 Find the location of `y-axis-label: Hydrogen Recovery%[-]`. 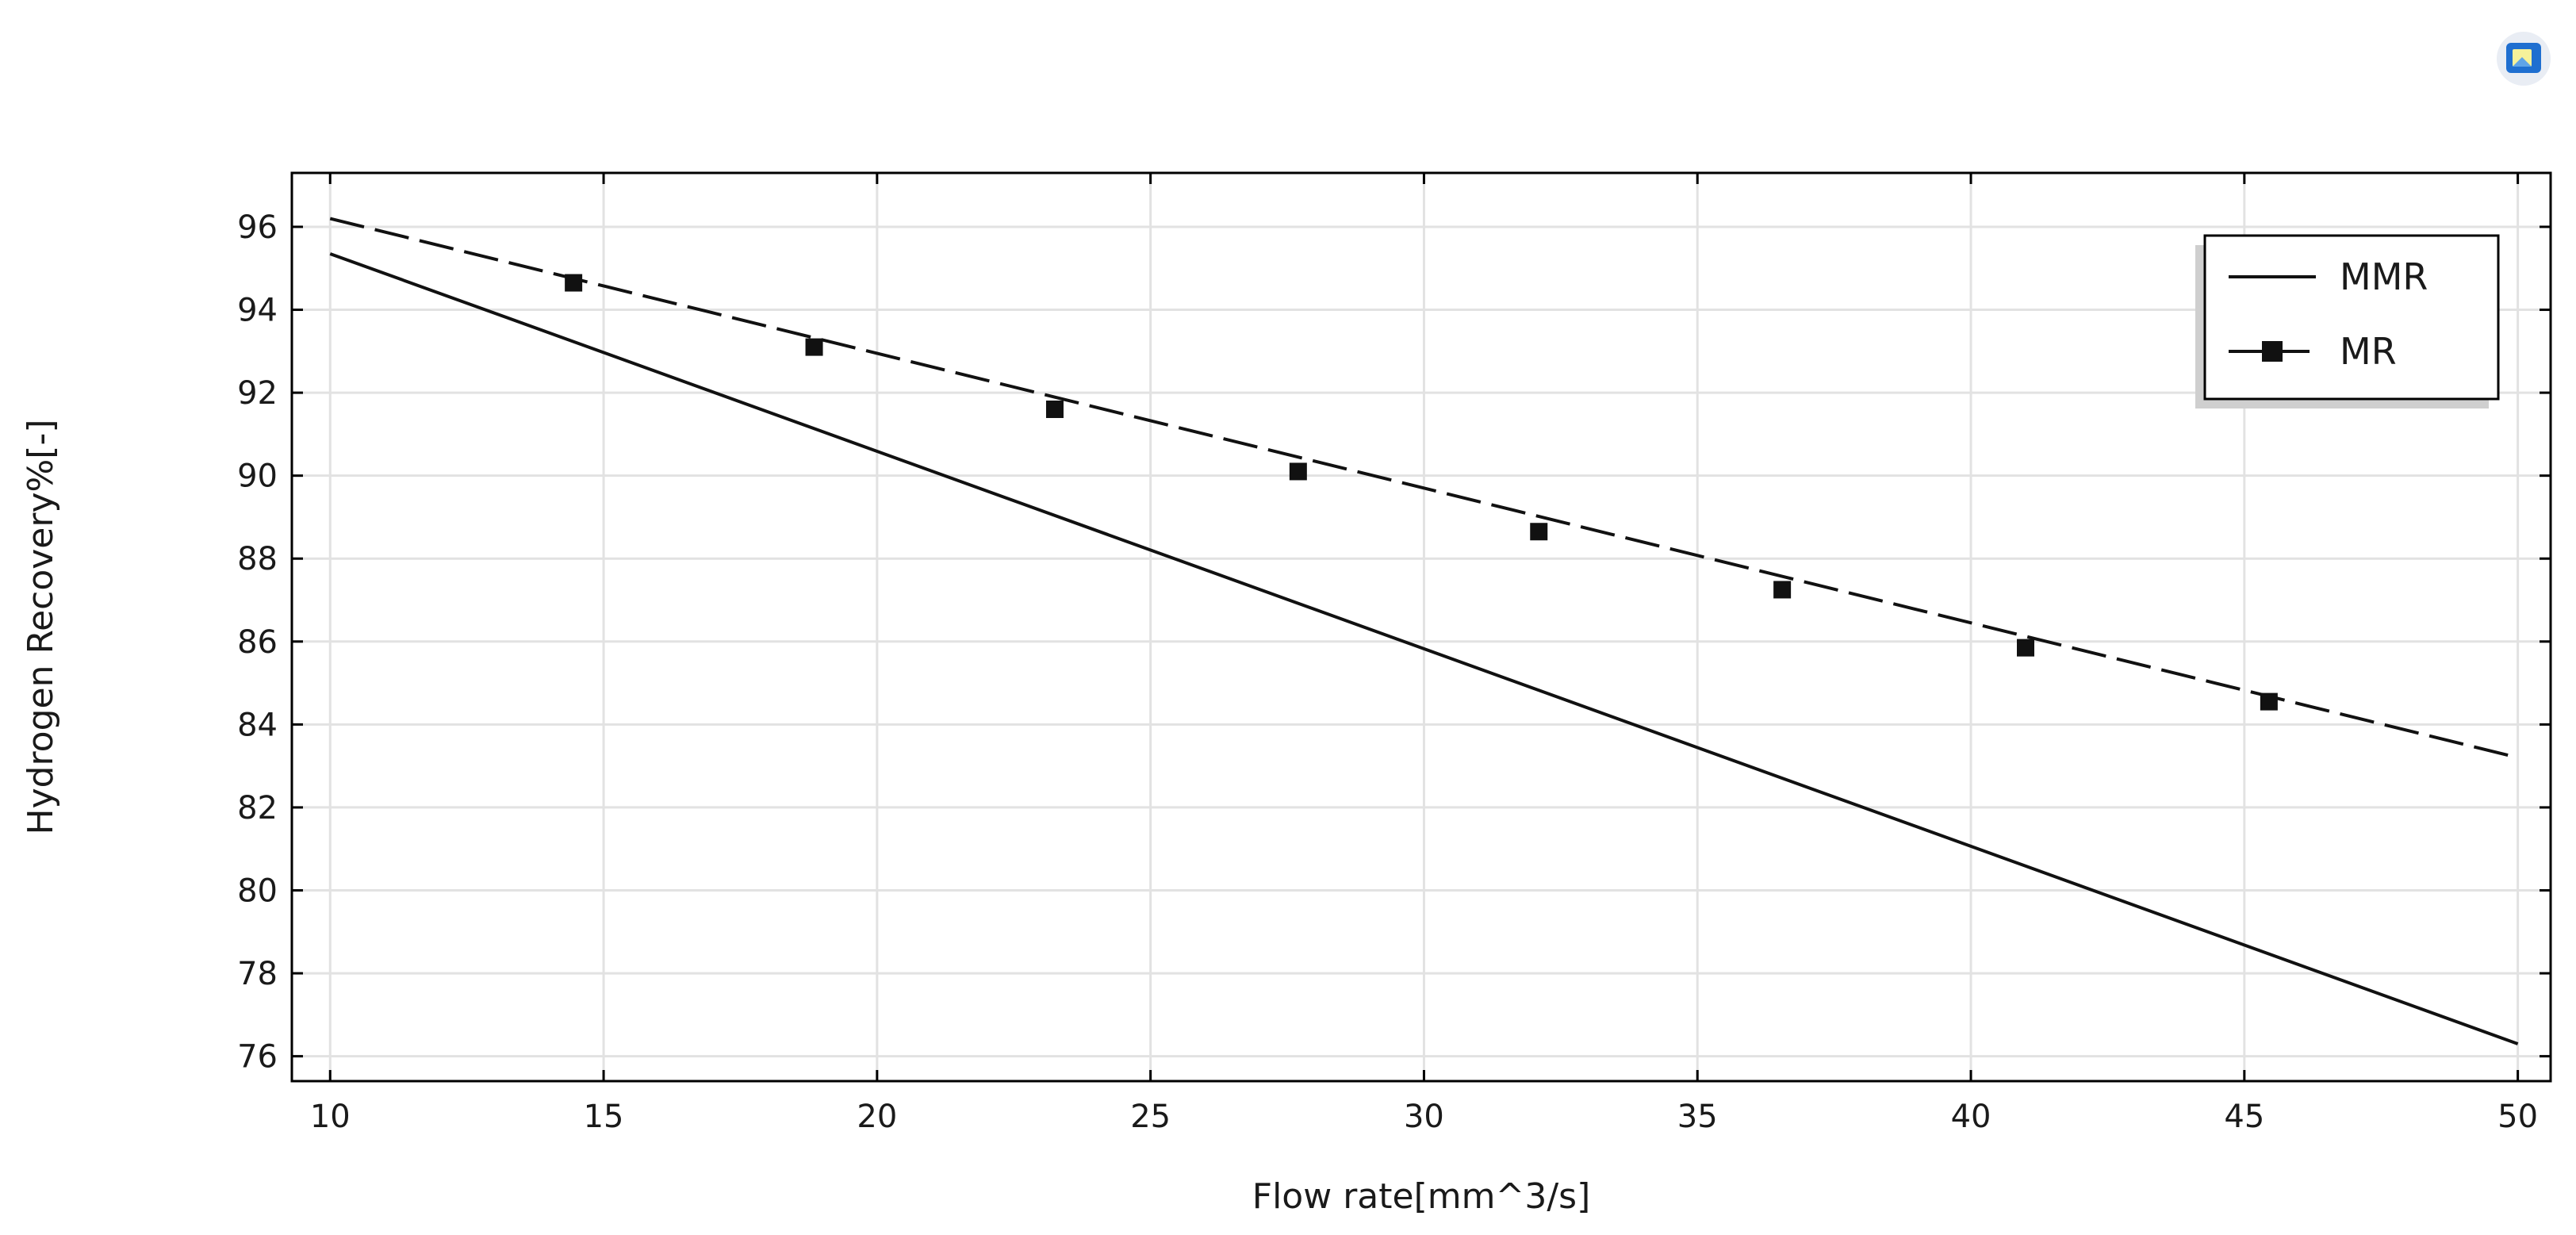

y-axis-label: Hydrogen Recovery%[-] is located at coordinates (41, 626).